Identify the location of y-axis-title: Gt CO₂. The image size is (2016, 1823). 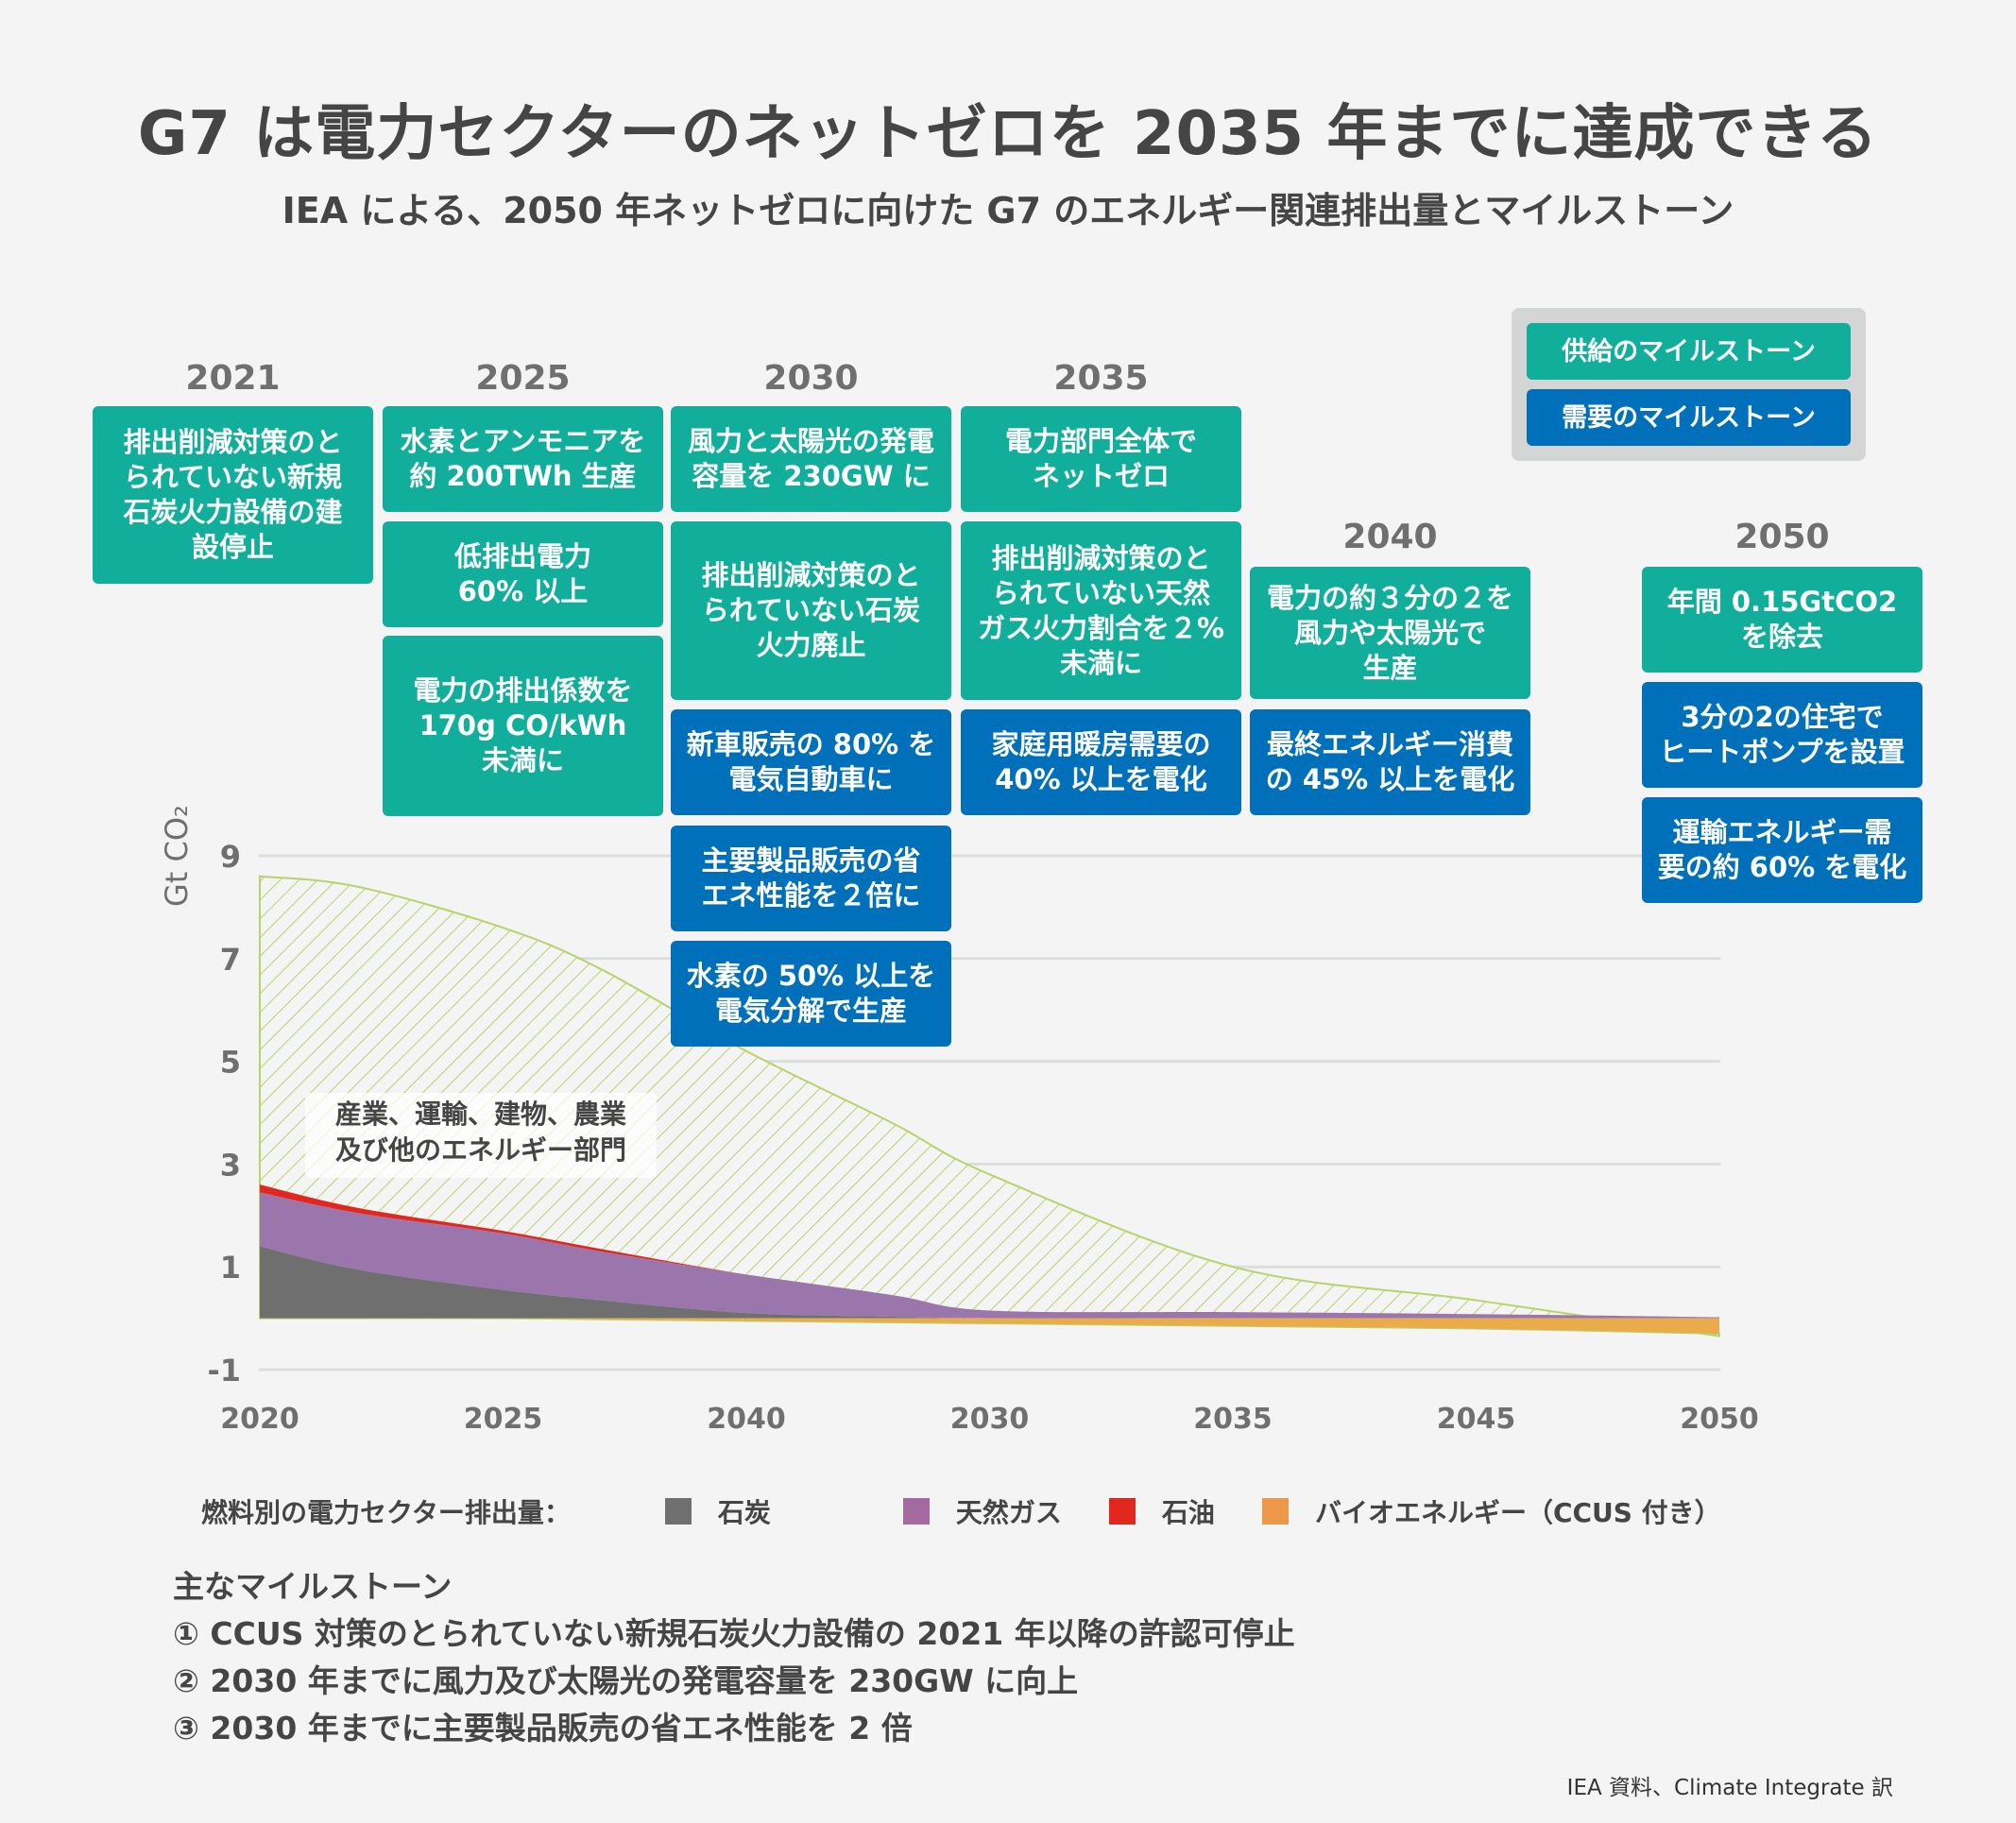
(177, 850).